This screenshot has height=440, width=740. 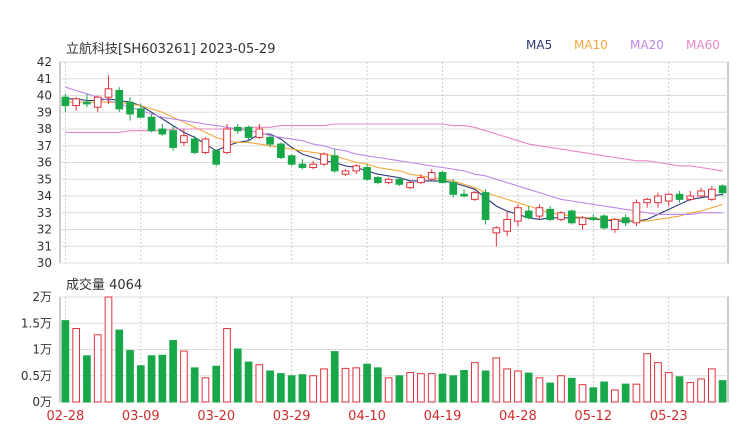 I want to click on chart-title: 立航科技[SH603261] 2023-05-29, so click(x=171, y=49).